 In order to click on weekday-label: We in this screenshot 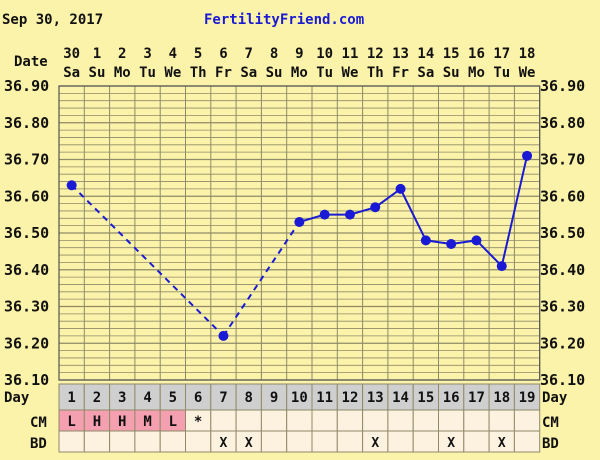, I will do `click(172, 73)`.